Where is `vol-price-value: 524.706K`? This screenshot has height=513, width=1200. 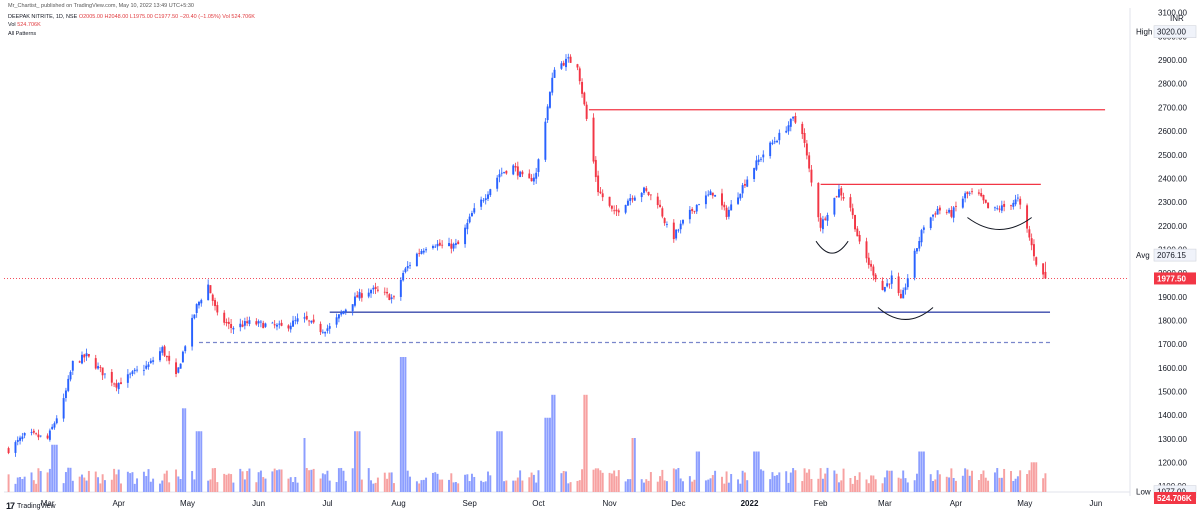 vol-price-value: 524.706K is located at coordinates (1174, 498).